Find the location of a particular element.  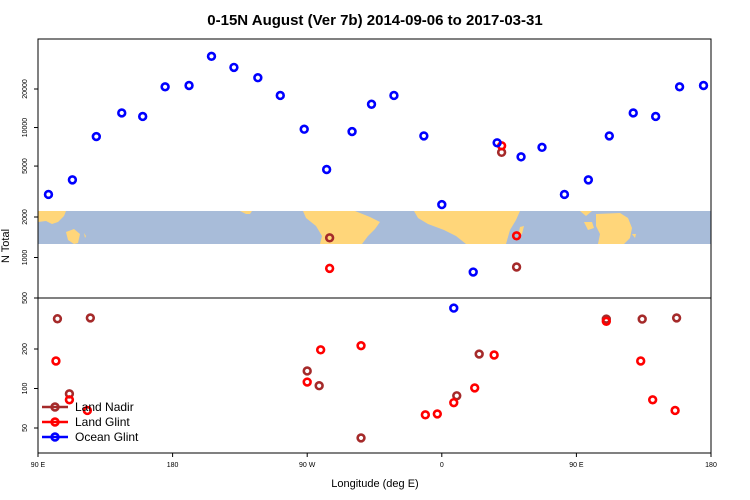

world-map-strip is located at coordinates (374, 227).